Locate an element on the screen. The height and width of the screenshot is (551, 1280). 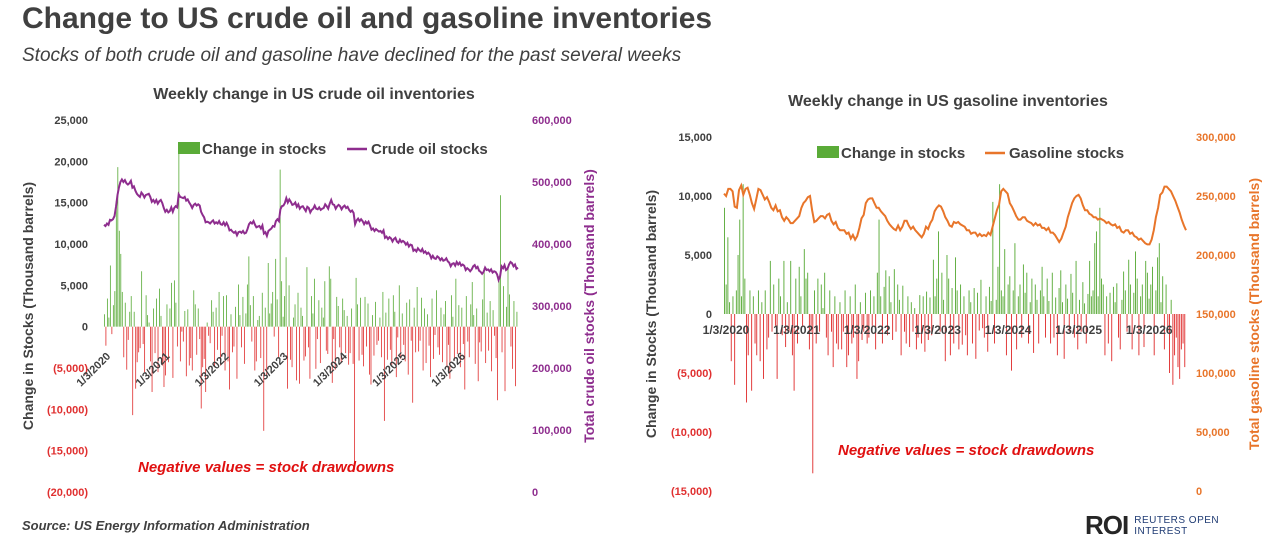
x-tick-label-crude: 1/3/2022 is located at coordinates (212, 369).